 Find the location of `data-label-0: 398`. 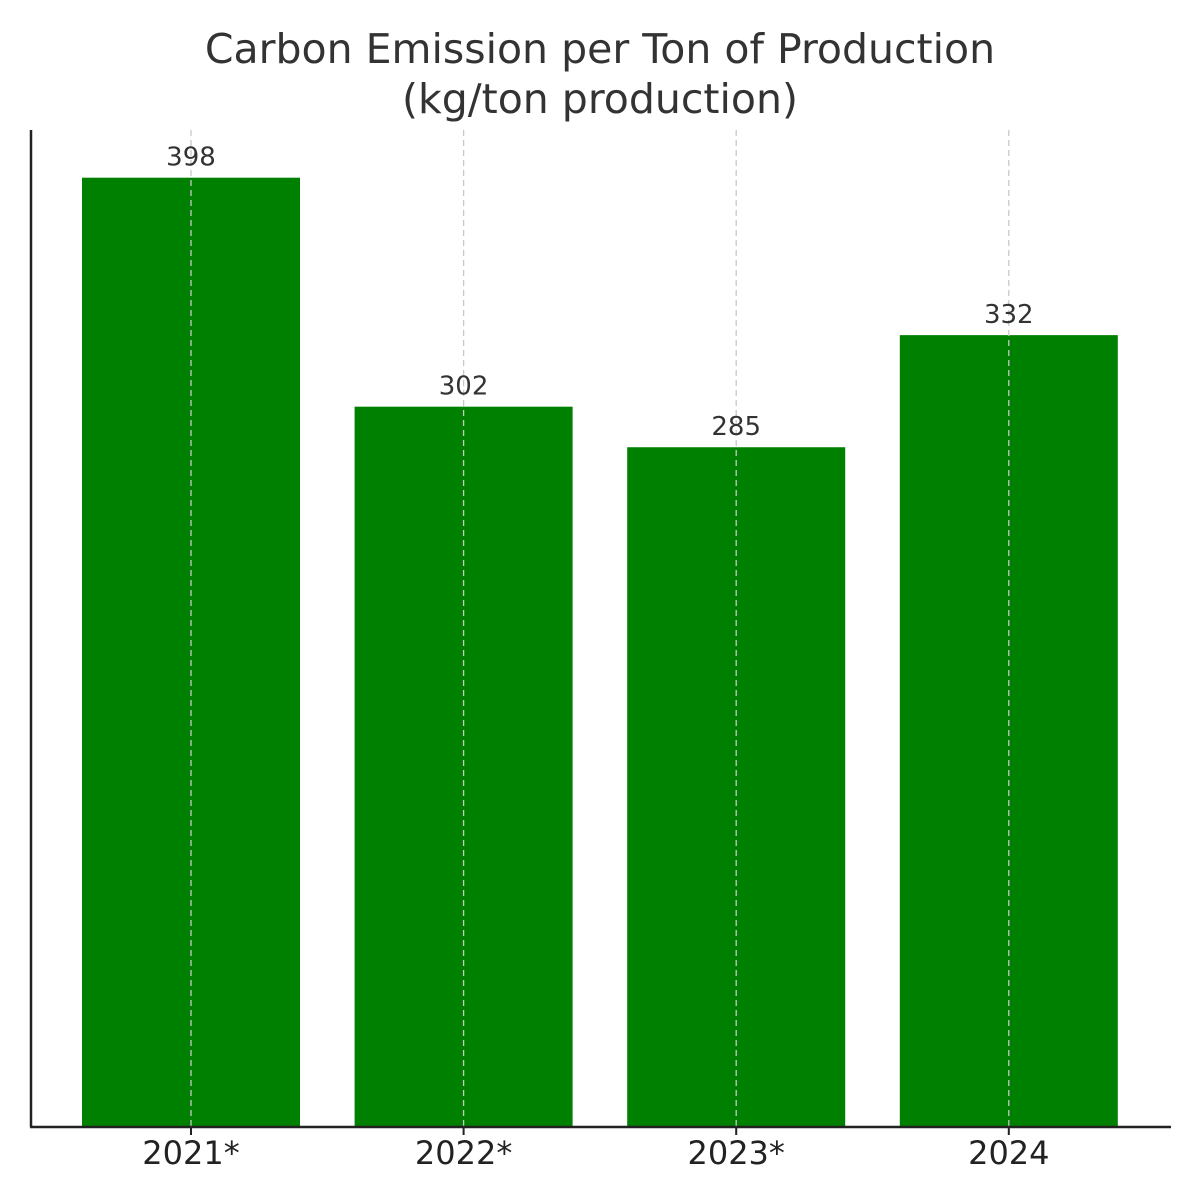

data-label-0: 398 is located at coordinates (191, 158).